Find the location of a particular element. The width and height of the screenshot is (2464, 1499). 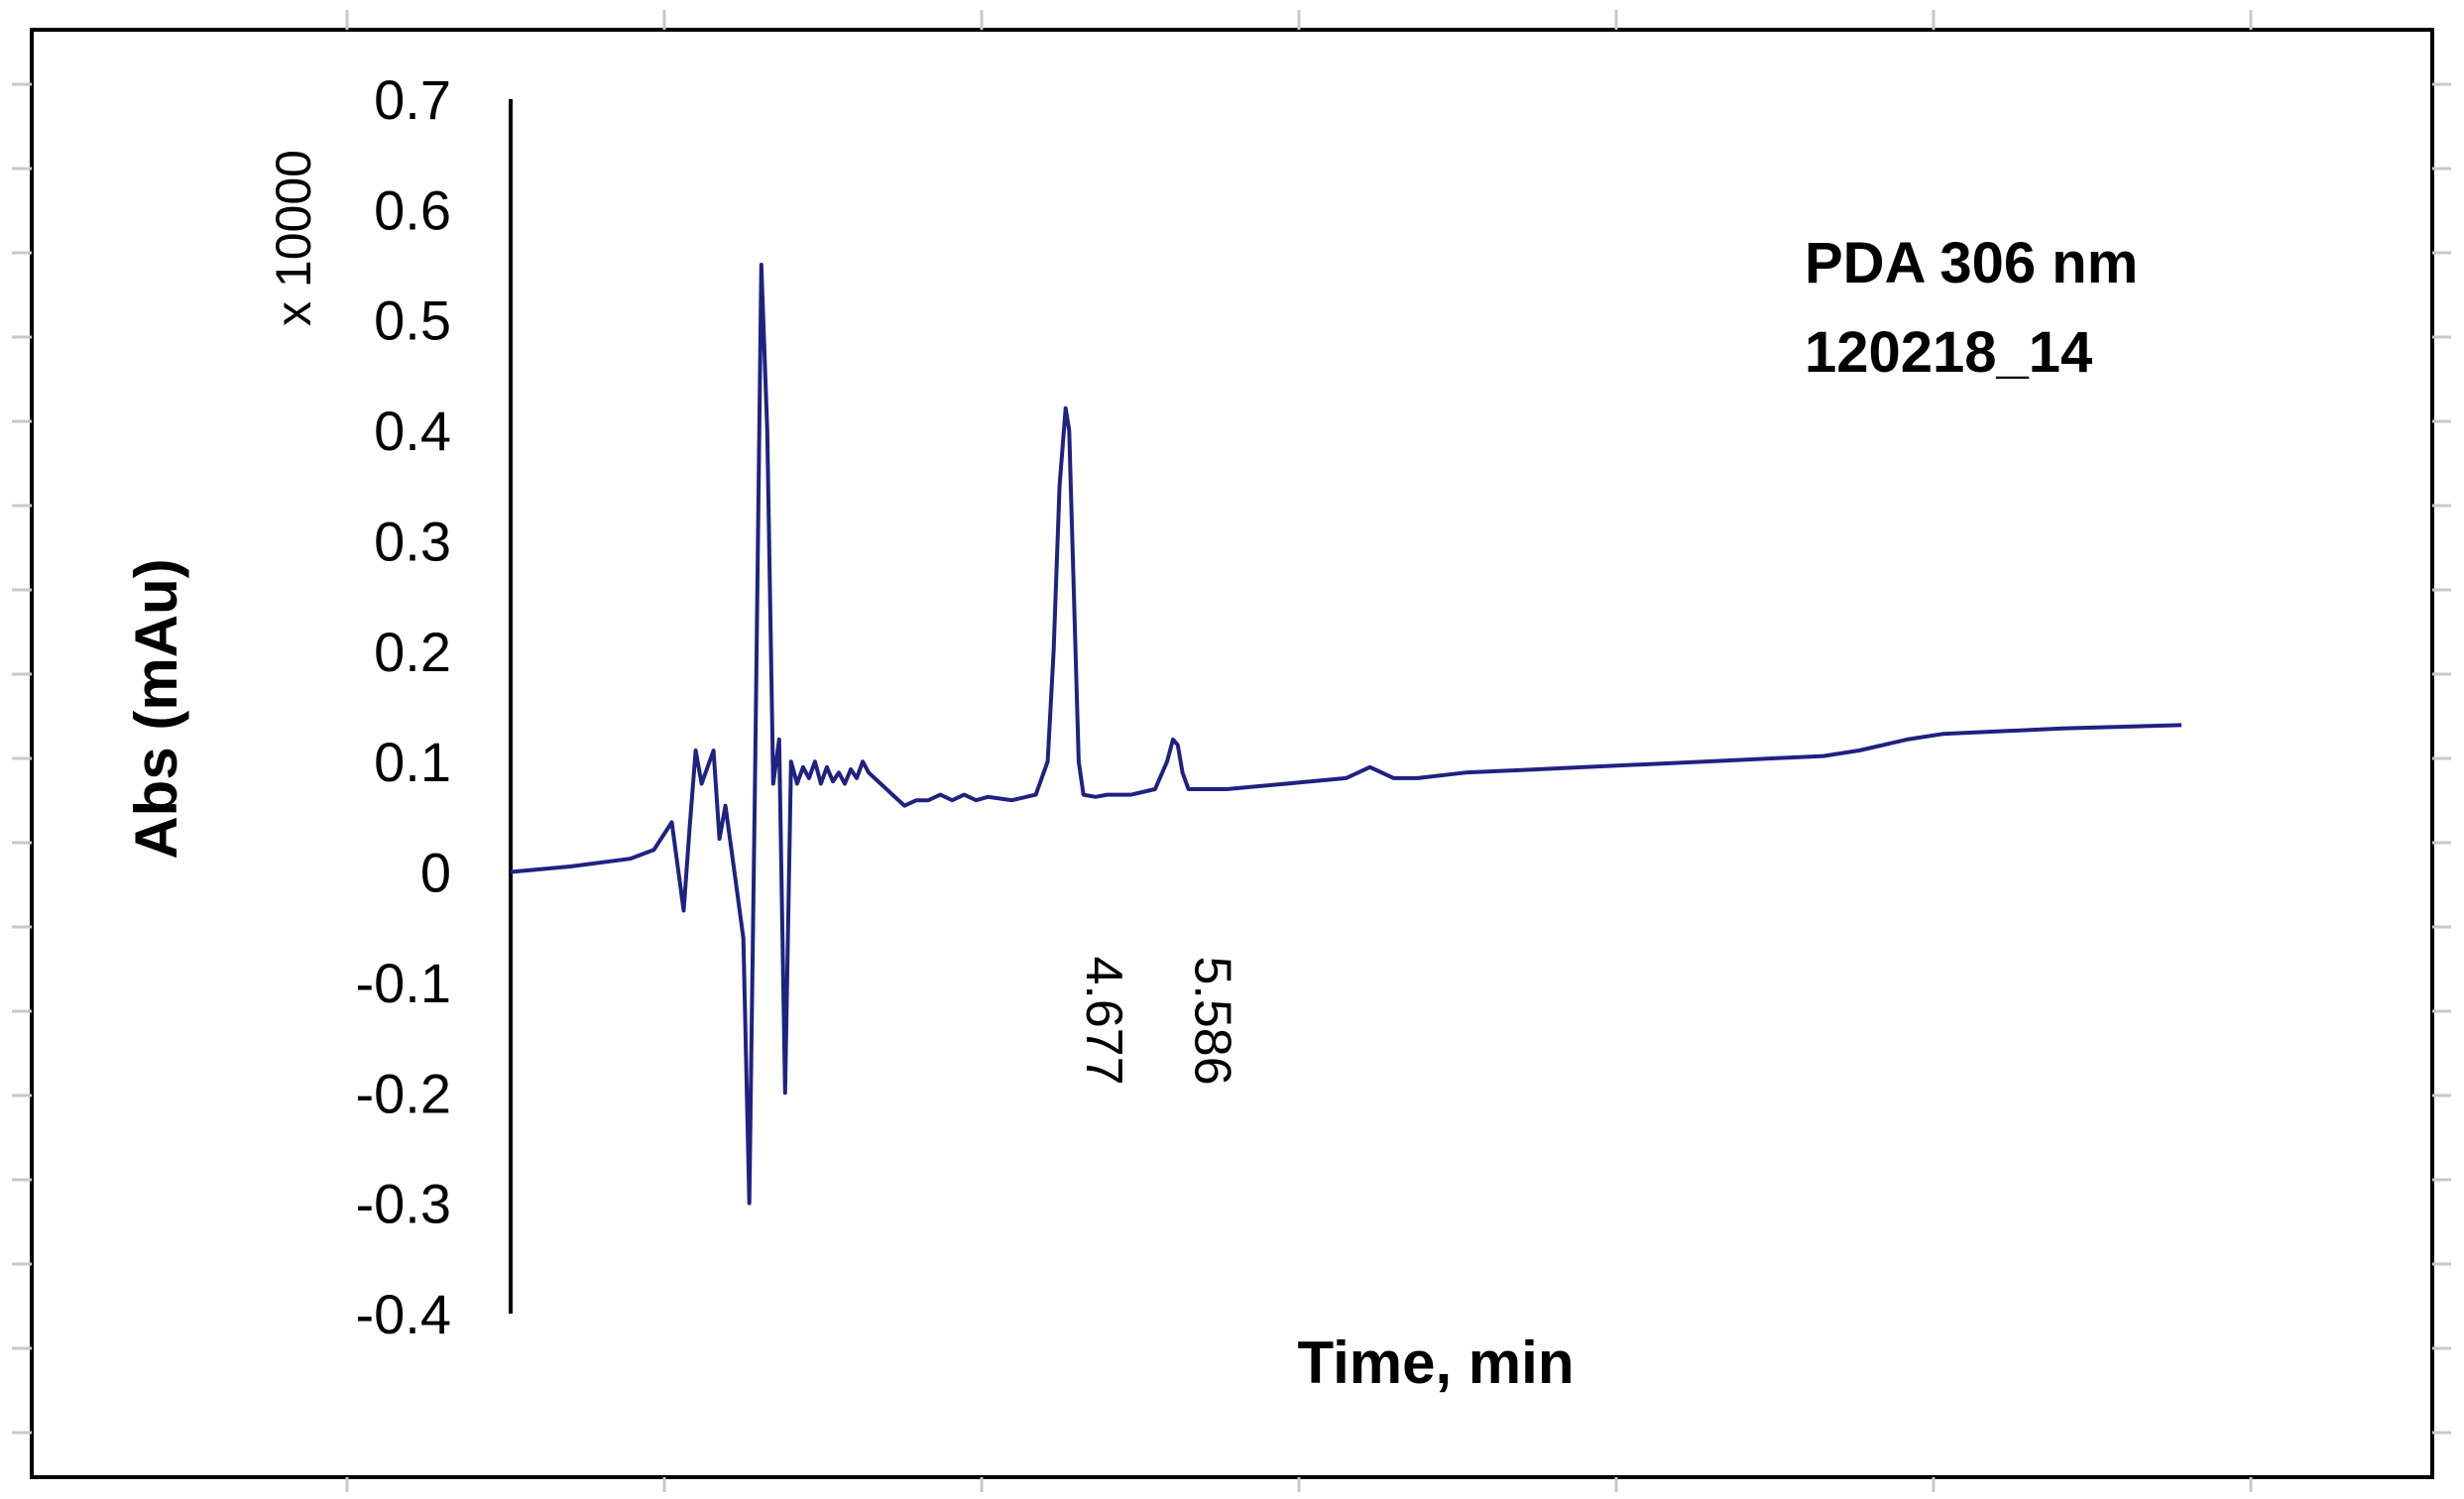

y-tick-label: 0 is located at coordinates (435, 873).